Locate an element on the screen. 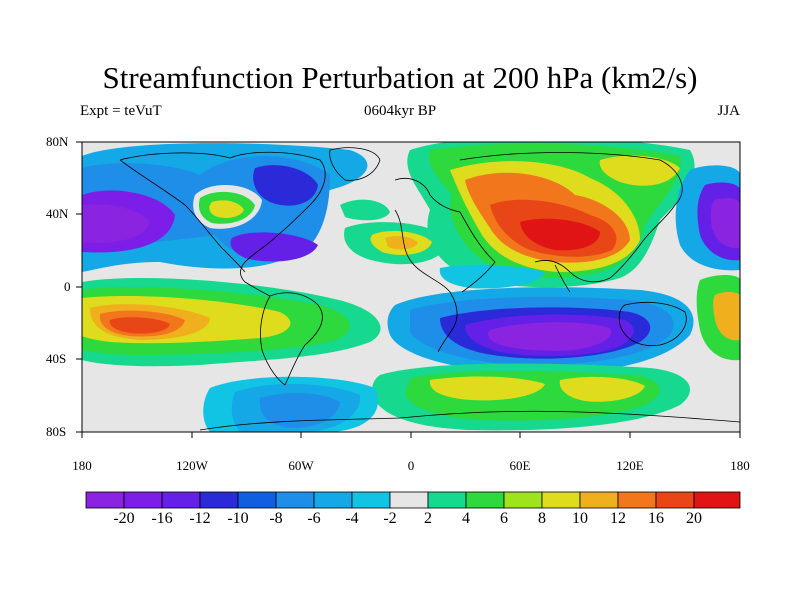 This screenshot has width=800, height=600. colorbar-label: 4 is located at coordinates (466, 518).